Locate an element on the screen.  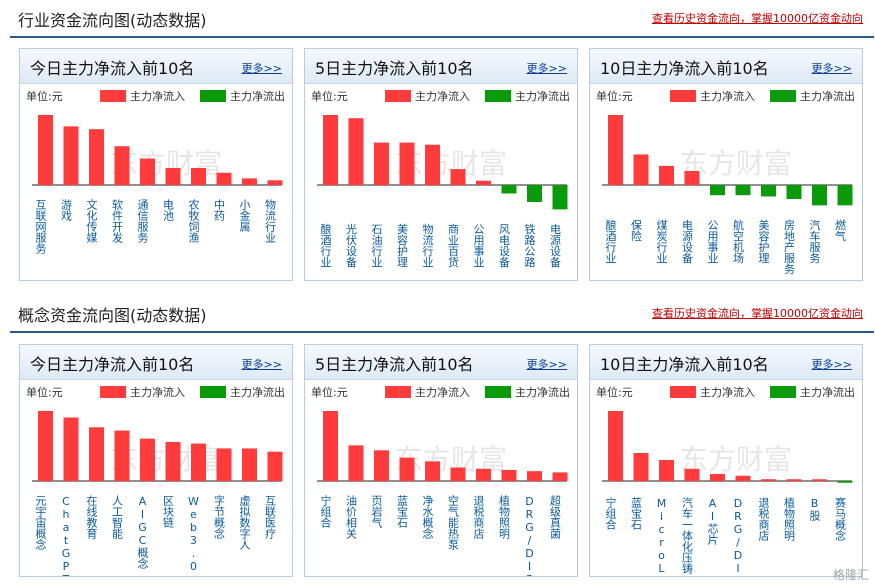
history-link-concept: 查看历史资金流向，掌握10000亿资金动向 is located at coordinates (757, 313).